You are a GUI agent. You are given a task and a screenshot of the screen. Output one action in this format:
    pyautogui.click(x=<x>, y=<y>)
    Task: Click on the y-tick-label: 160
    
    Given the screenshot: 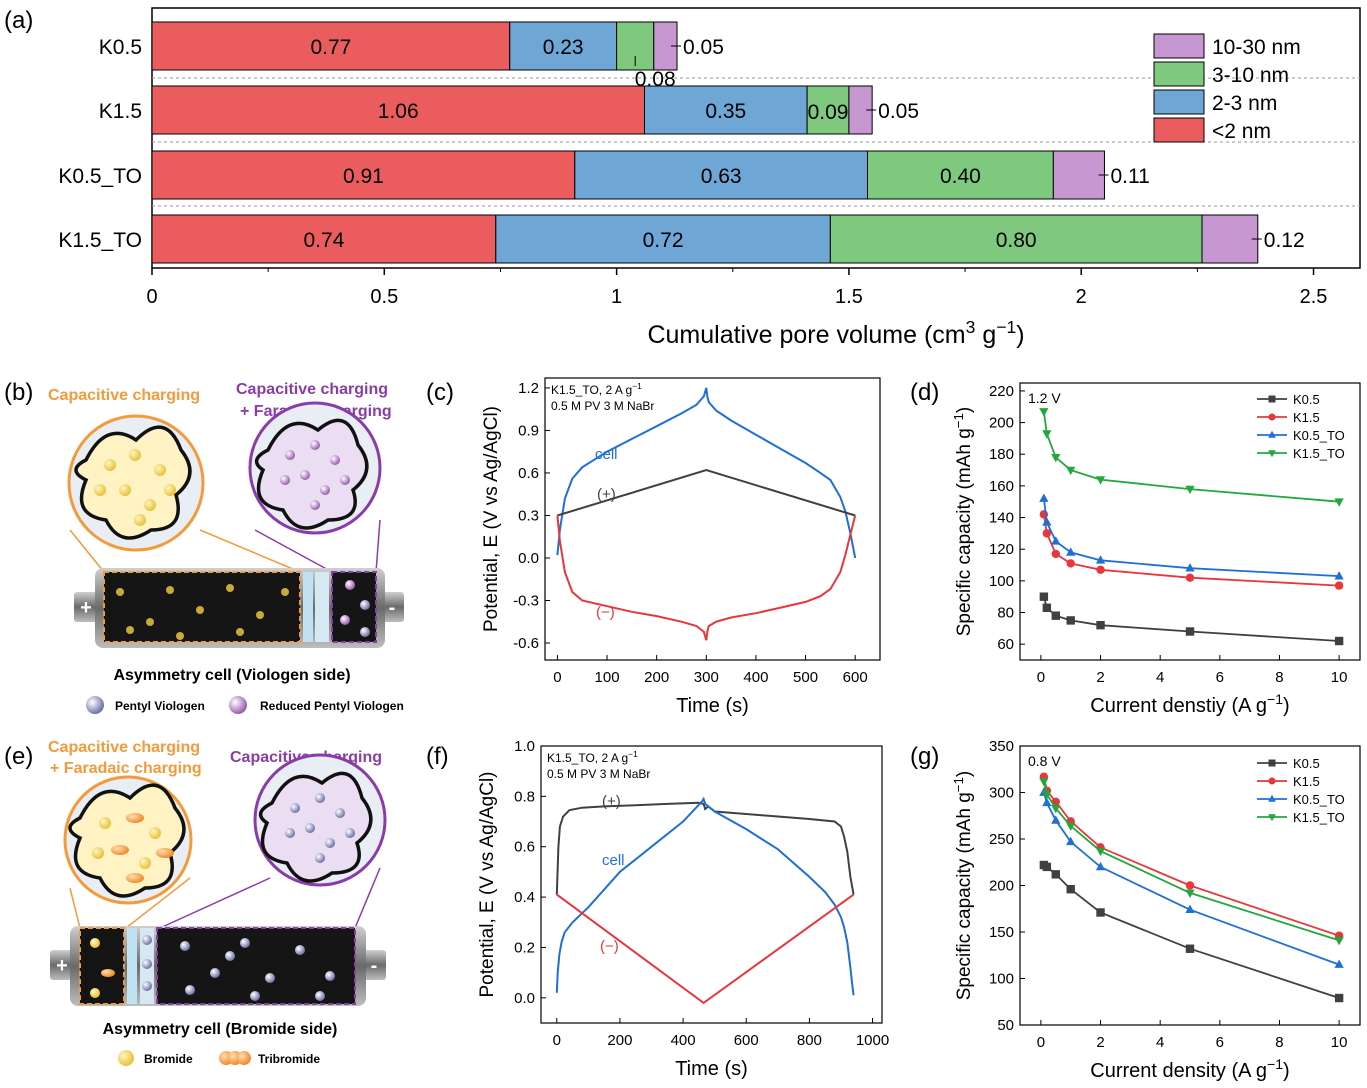 What is the action you would take?
    pyautogui.click(x=1001, y=486)
    